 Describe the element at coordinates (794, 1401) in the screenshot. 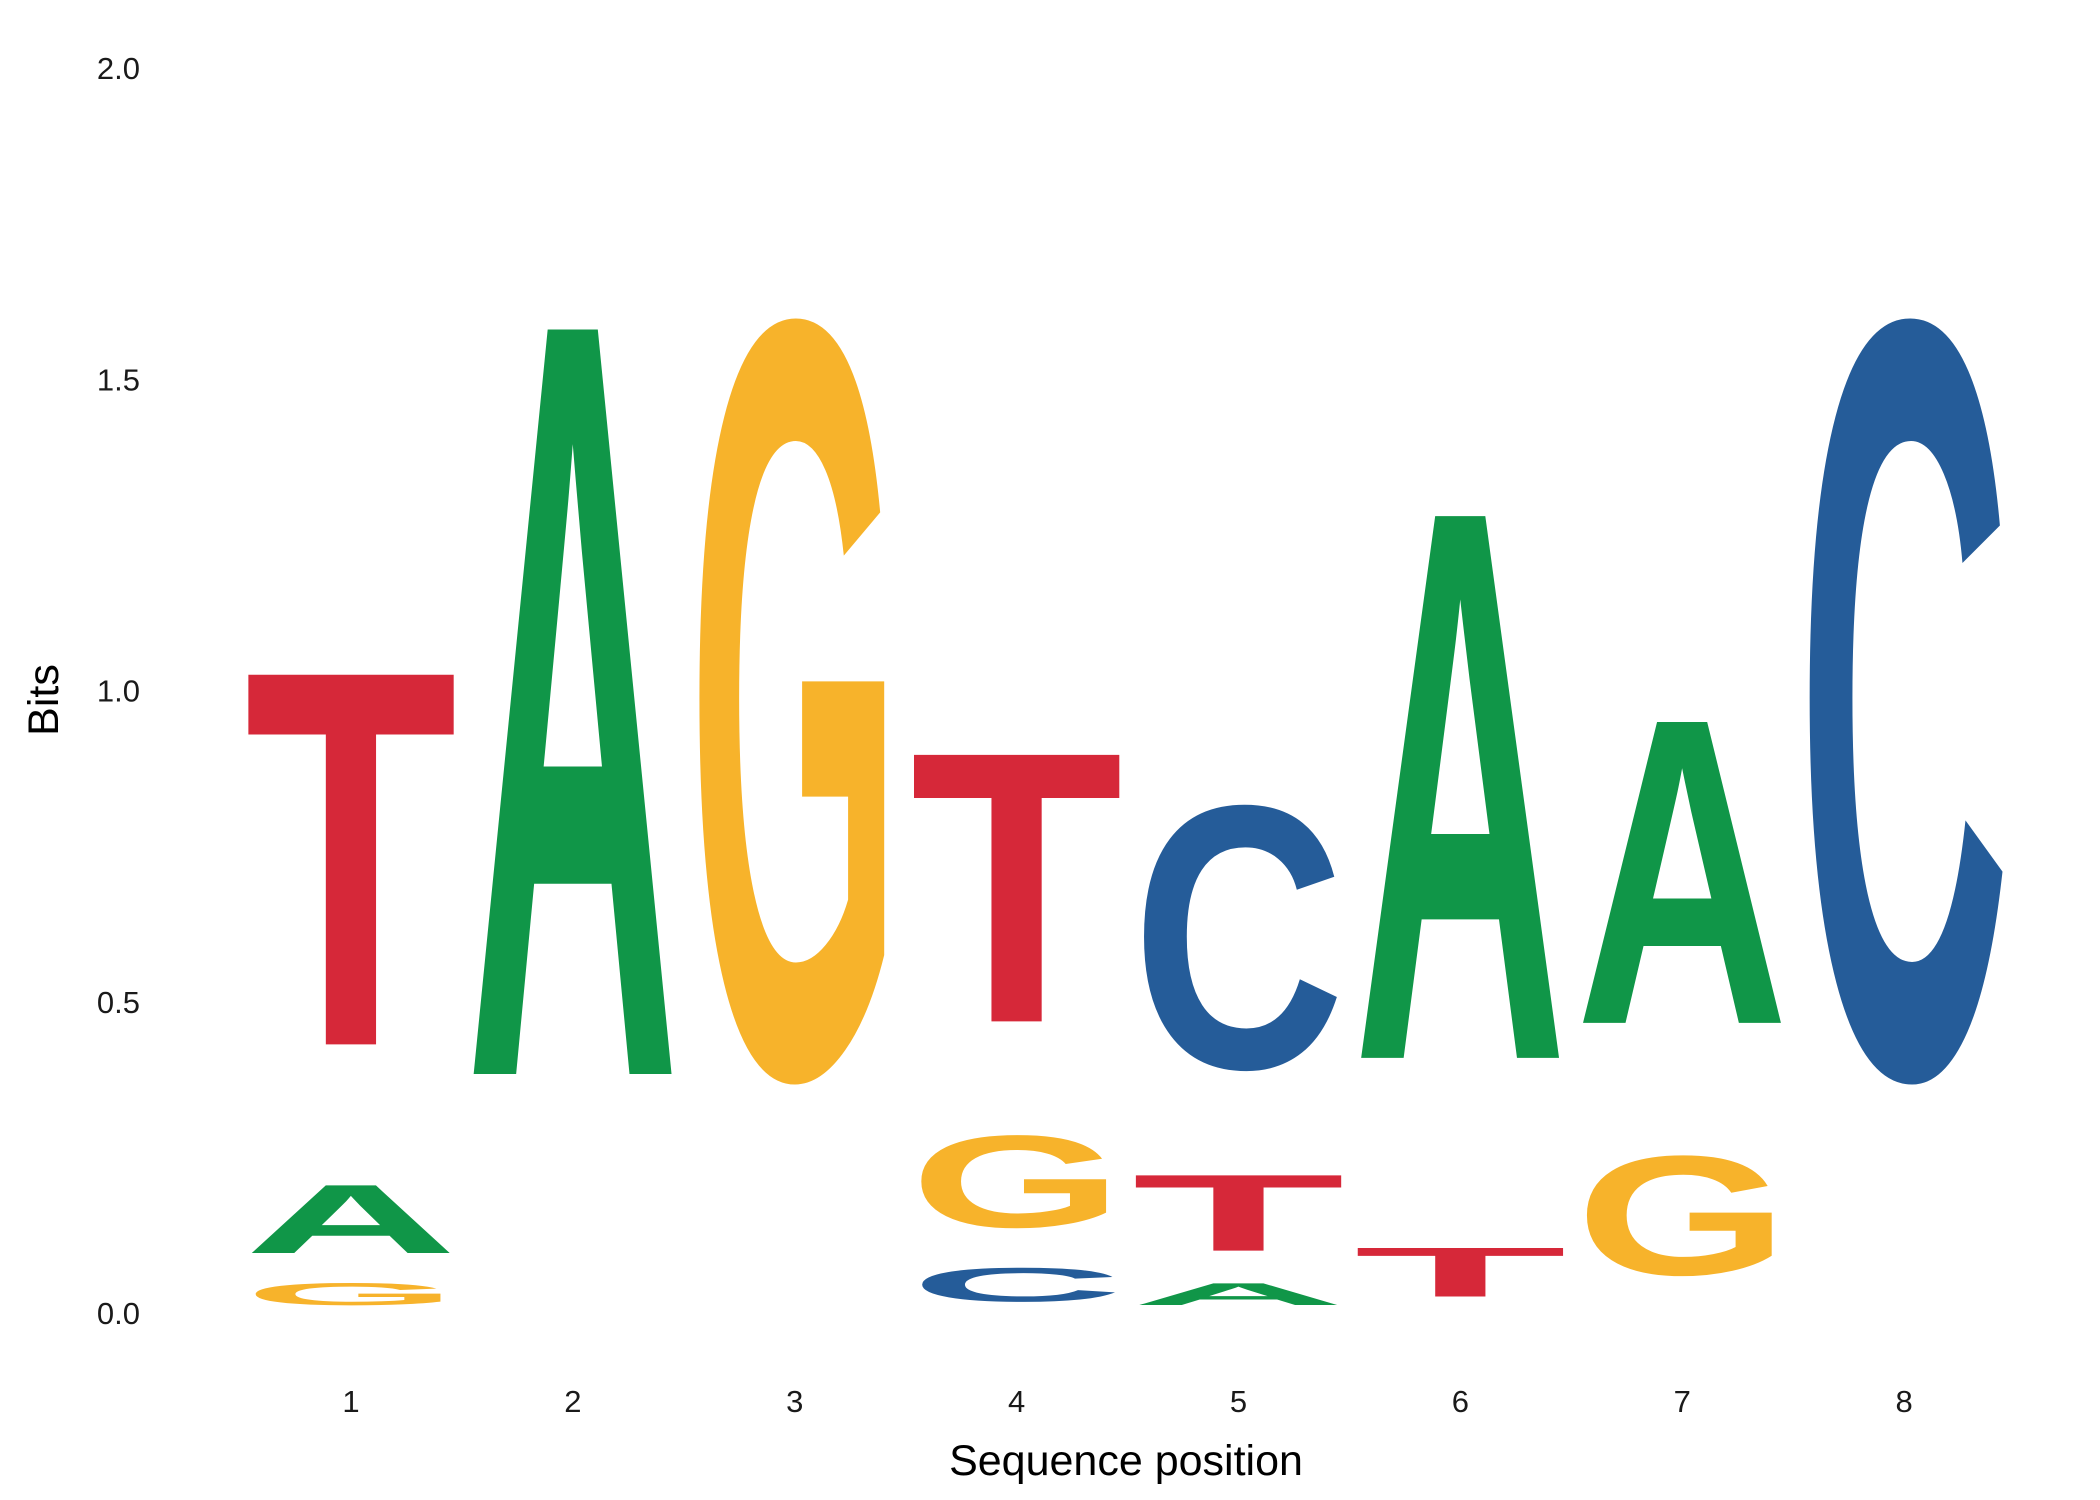

I see `x-tick-label: 3` at that location.